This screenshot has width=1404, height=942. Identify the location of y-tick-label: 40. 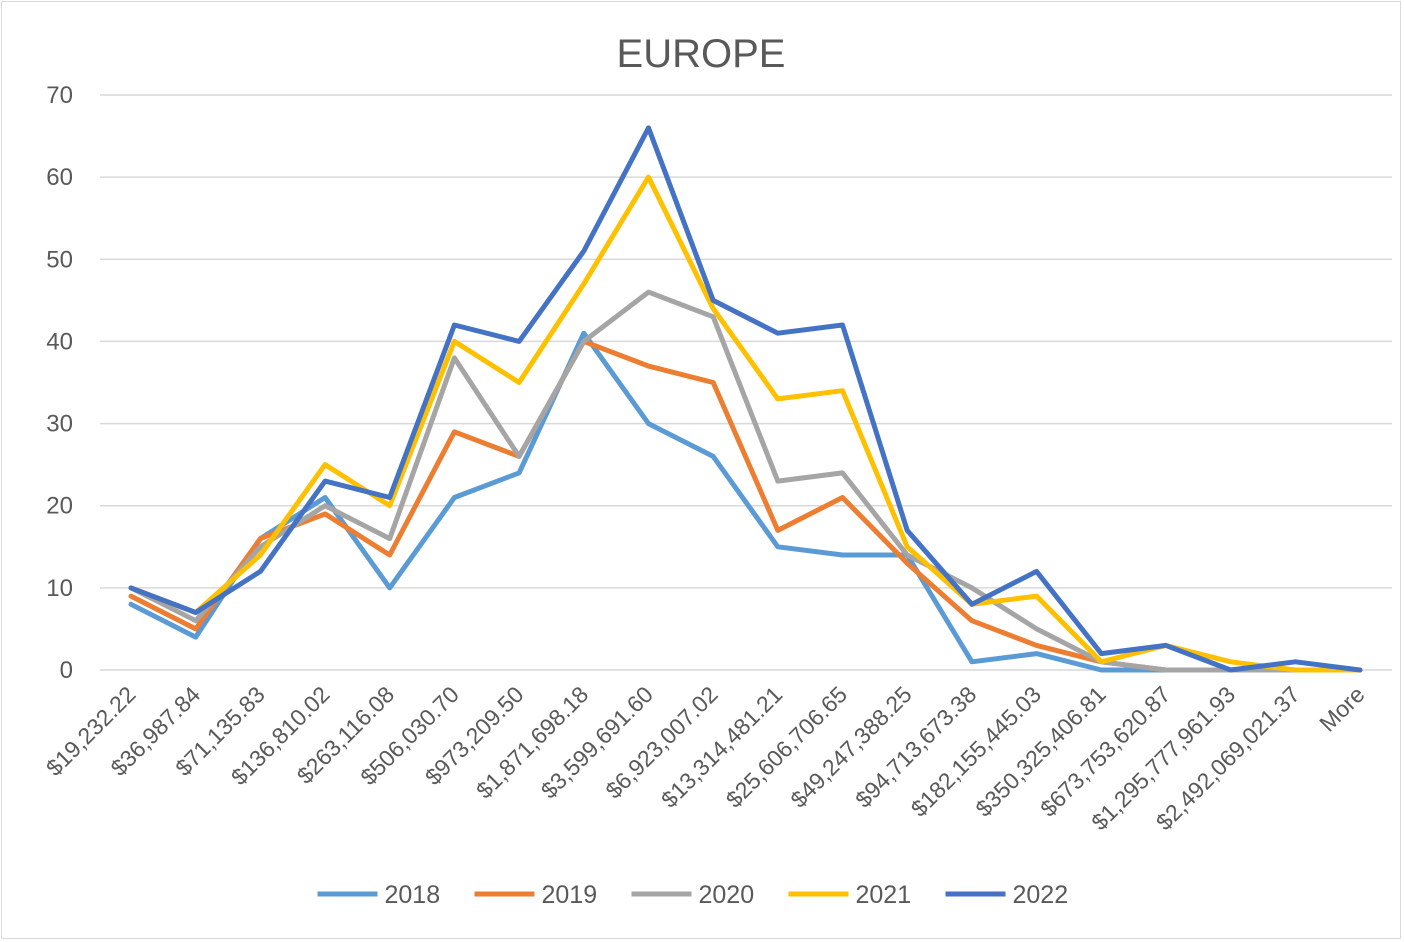
(59, 341).